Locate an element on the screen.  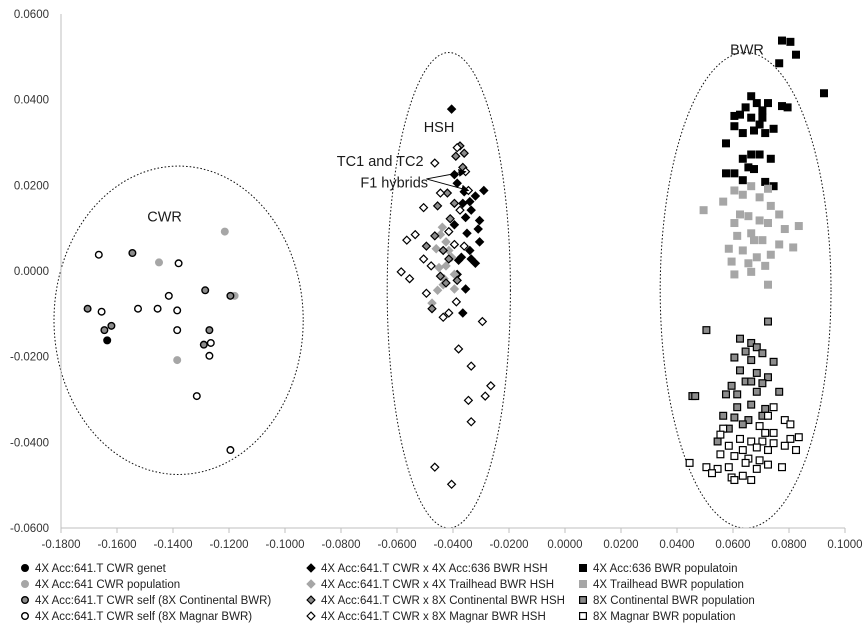
legend-item: 4X Acc:636 BWR populatoin is located at coordinates (657, 569).